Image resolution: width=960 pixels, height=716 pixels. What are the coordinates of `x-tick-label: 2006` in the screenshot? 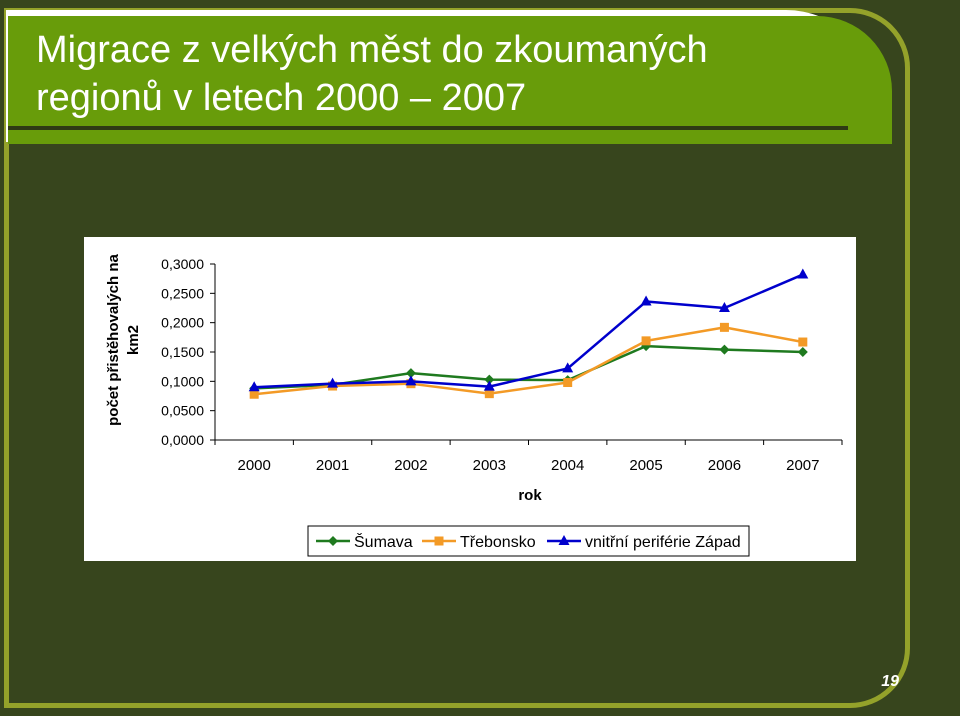 It's located at (724, 465).